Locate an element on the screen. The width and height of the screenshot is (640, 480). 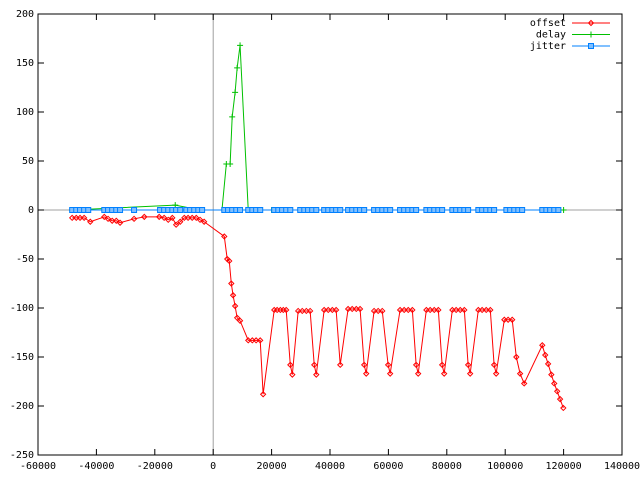
x-tick-label: 120000 is located at coordinates (564, 466).